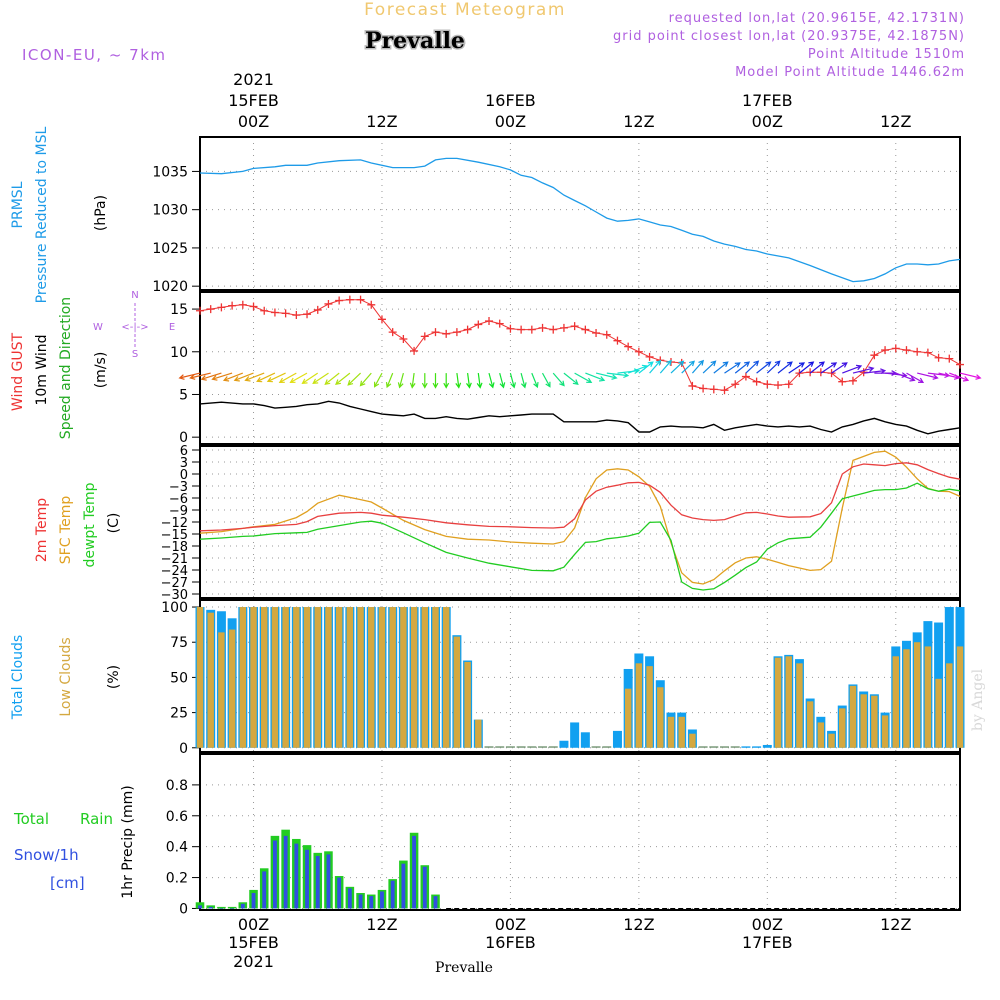 The width and height of the screenshot is (1000, 1000). What do you see at coordinates (179, 714) in the screenshot?
I see `y-tick-label: 25` at bounding box center [179, 714].